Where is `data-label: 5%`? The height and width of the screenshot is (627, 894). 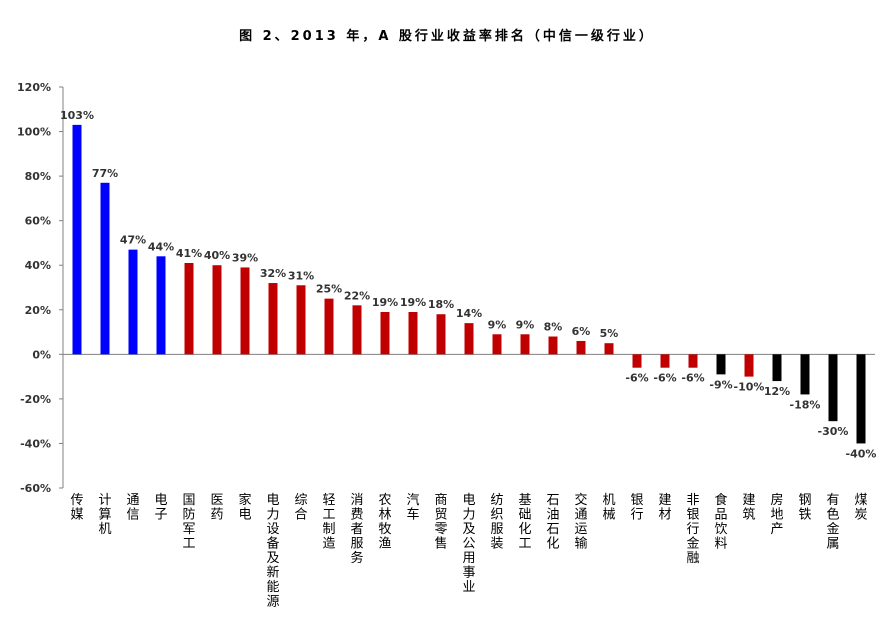
data-label: 5% is located at coordinates (609, 333).